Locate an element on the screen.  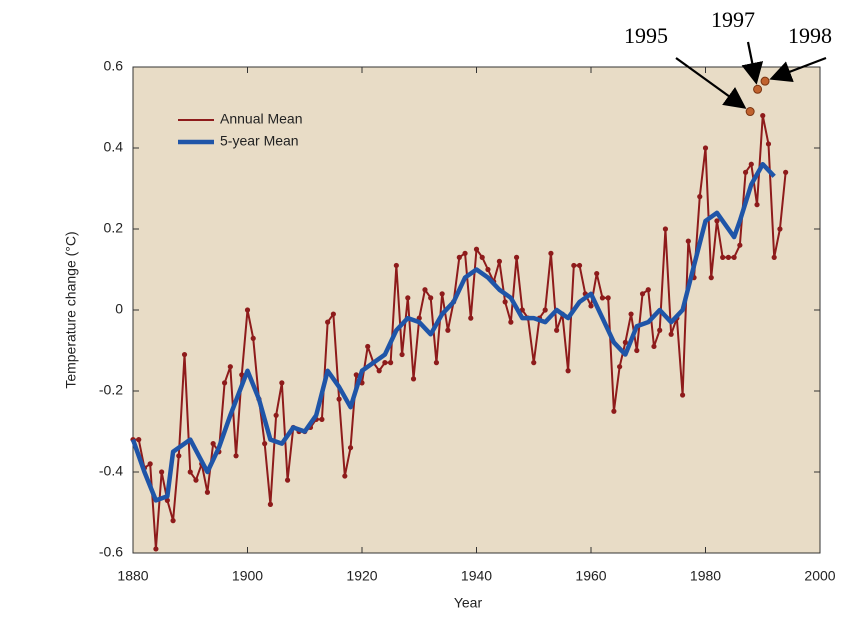
y-tick-label: 0 is located at coordinates (119, 309).